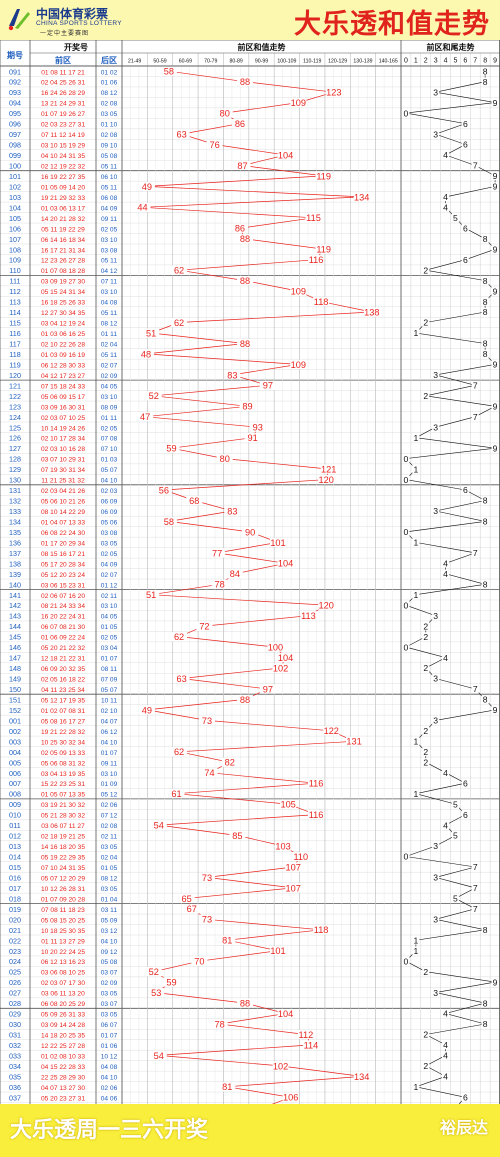 This screenshot has width=500, height=1157. What do you see at coordinates (415, 595) in the screenshot?
I see `tail-point-label: 1` at bounding box center [415, 595].